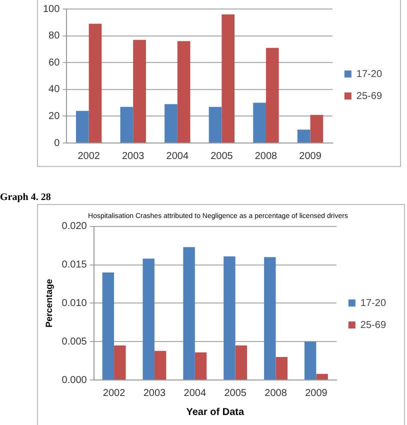 The image size is (407, 425). I want to click on y-tick-label: 100, so click(51, 9).